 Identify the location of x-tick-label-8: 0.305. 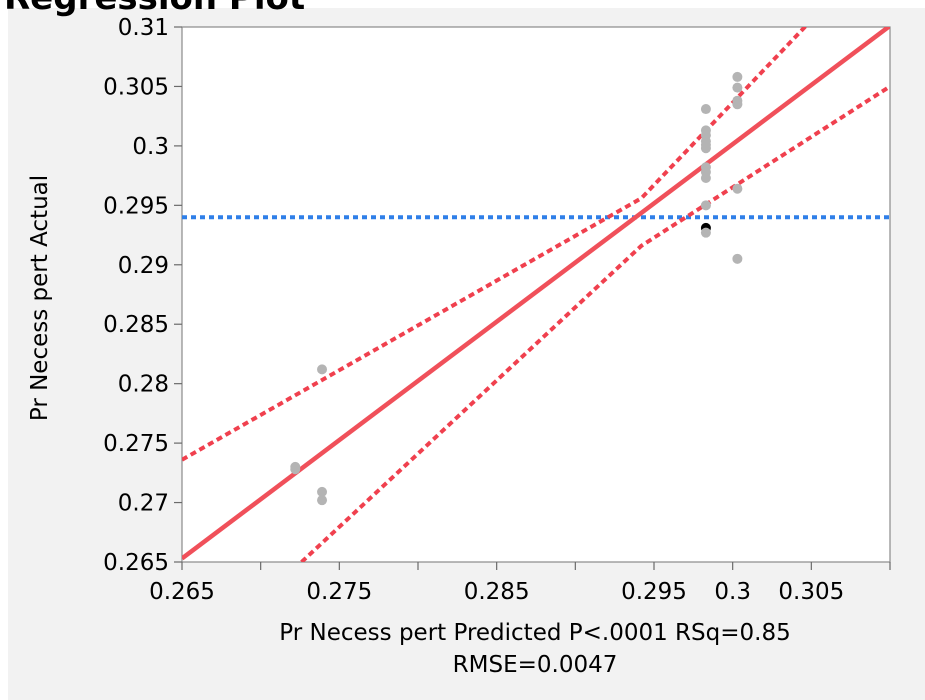
(811, 592).